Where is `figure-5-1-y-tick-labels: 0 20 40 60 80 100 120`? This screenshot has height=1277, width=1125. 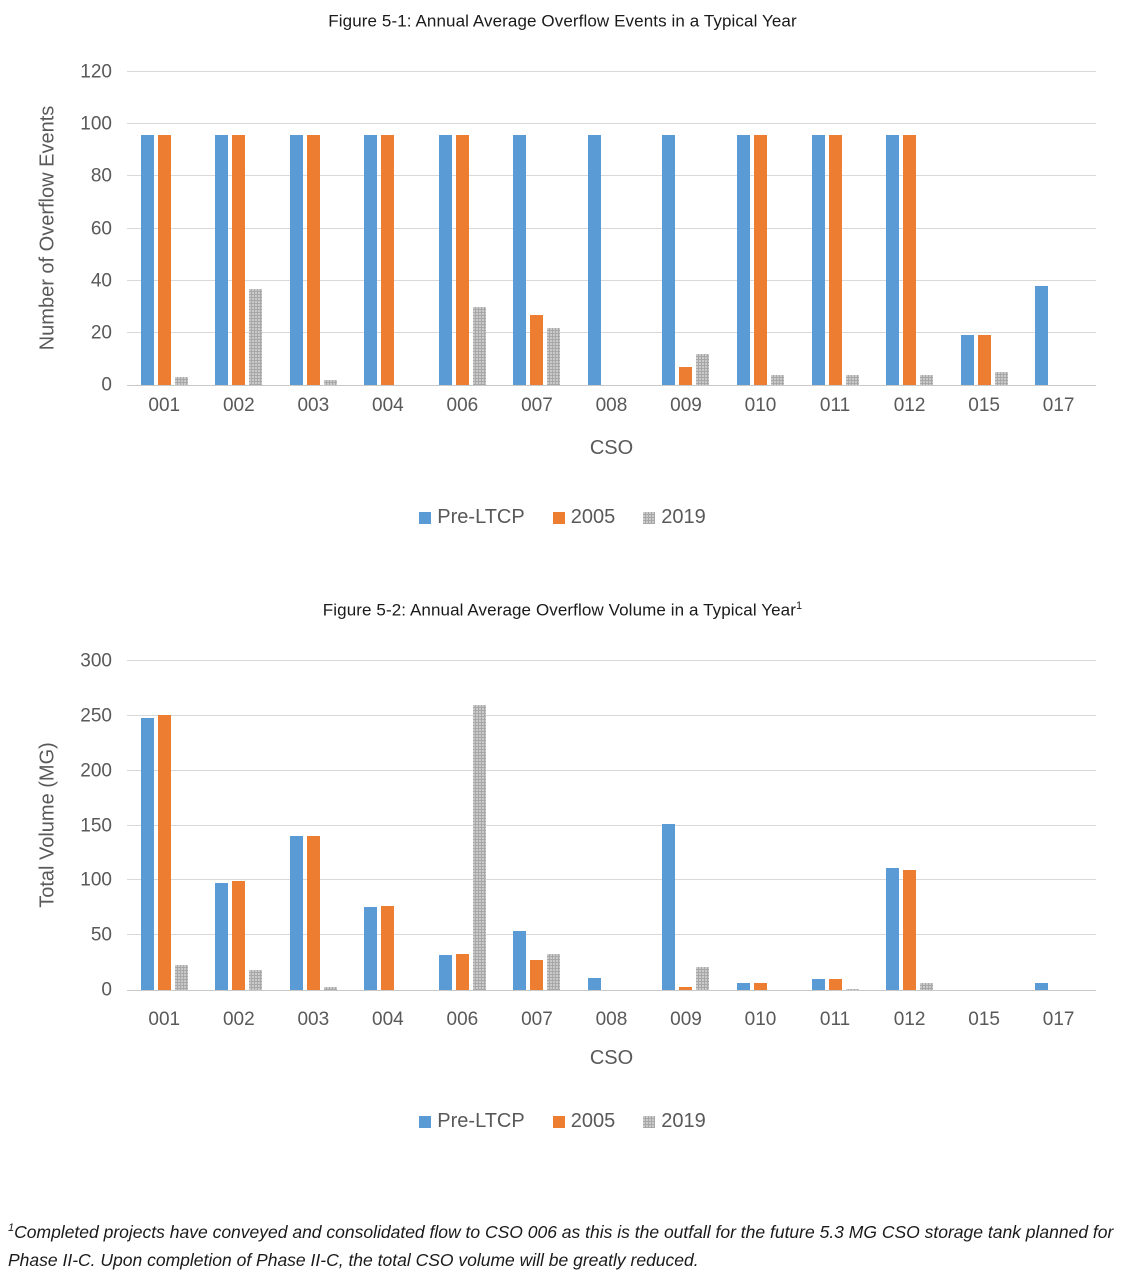
figure-5-1-y-tick-labels: 0 20 40 60 80 100 120 is located at coordinates (56, 229).